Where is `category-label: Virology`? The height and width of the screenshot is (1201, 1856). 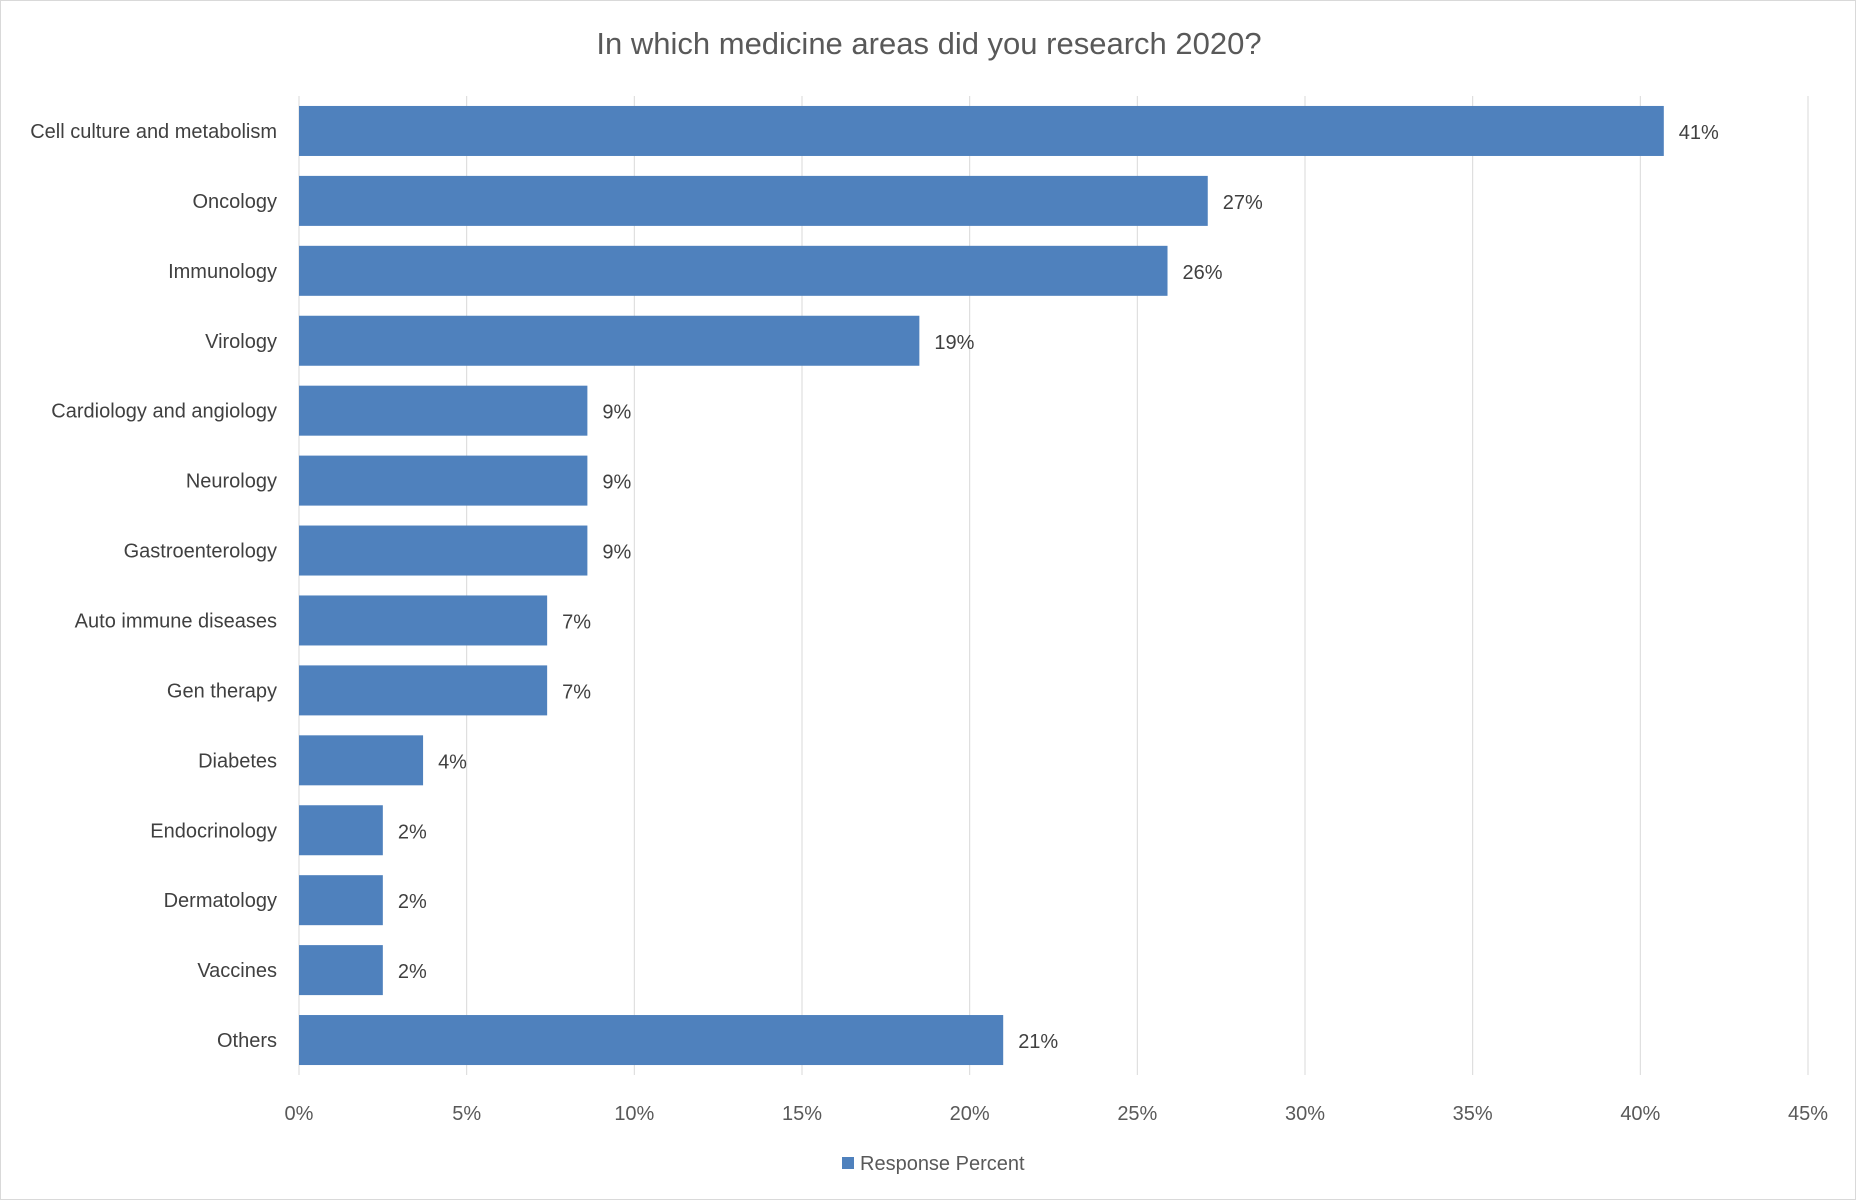 category-label: Virology is located at coordinates (241, 342).